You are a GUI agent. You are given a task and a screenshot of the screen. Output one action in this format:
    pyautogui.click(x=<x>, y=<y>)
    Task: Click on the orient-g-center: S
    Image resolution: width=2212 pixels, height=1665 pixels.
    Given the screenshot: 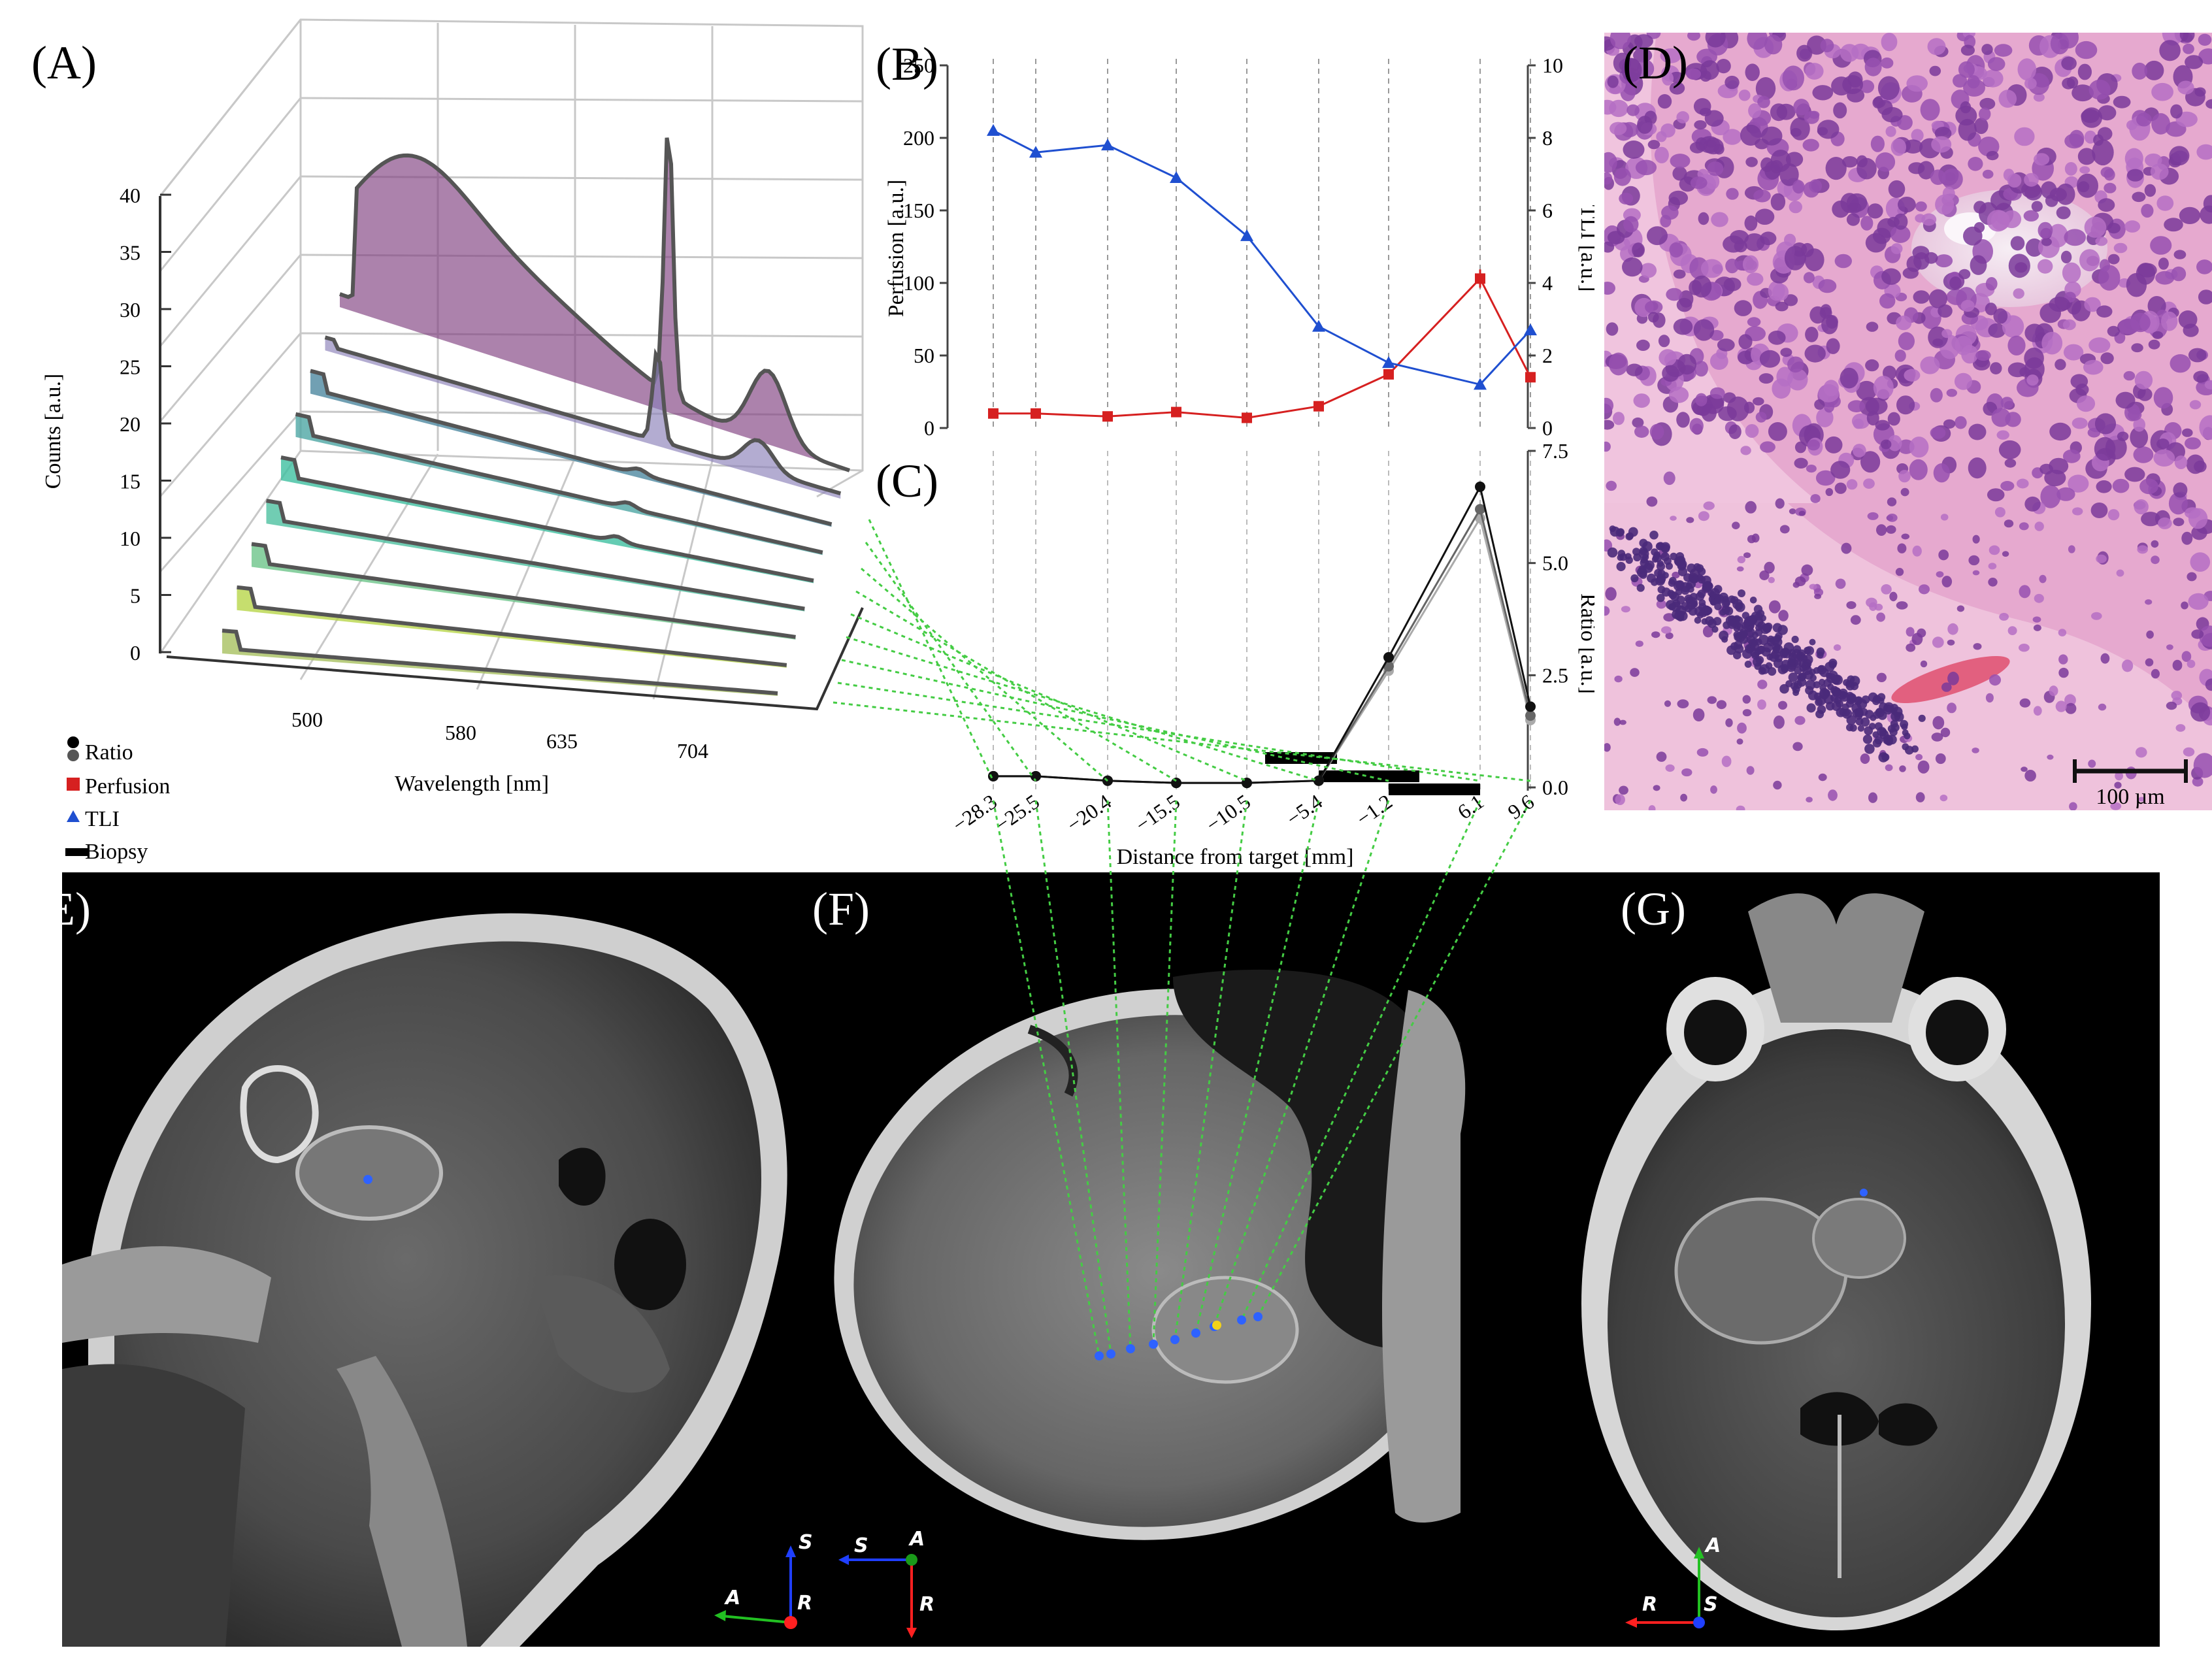 What is the action you would take?
    pyautogui.click(x=1711, y=1604)
    